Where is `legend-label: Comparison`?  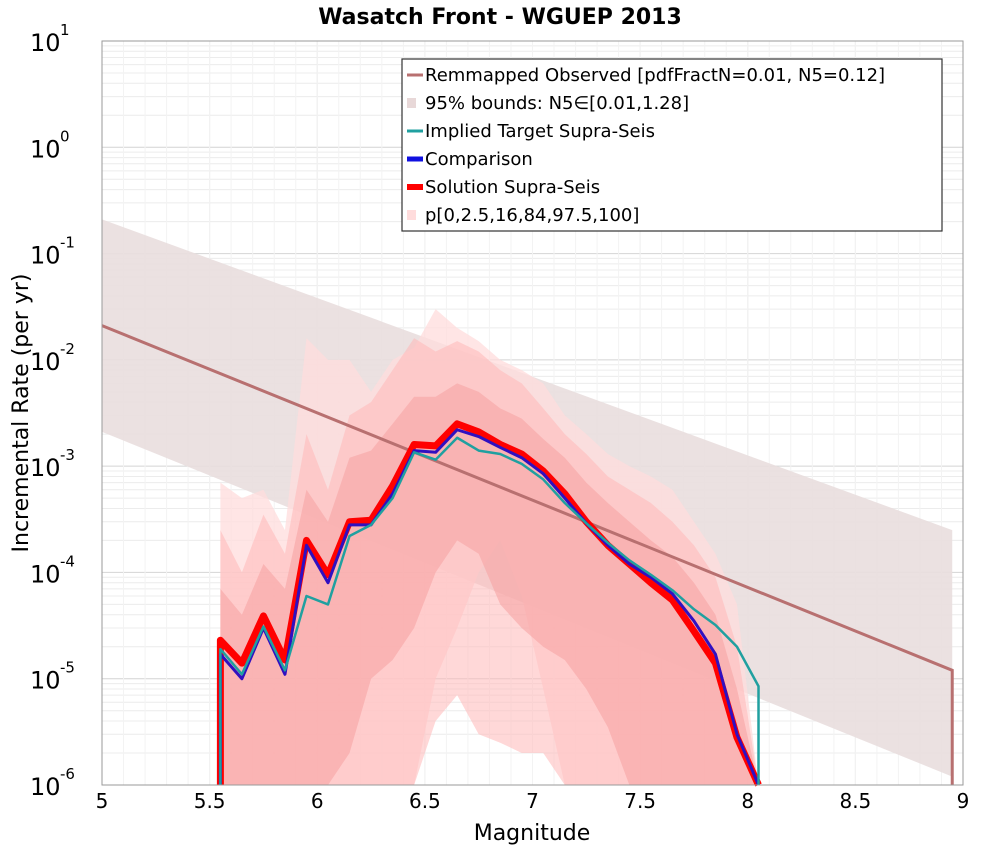
legend-label: Comparison is located at coordinates (479, 159).